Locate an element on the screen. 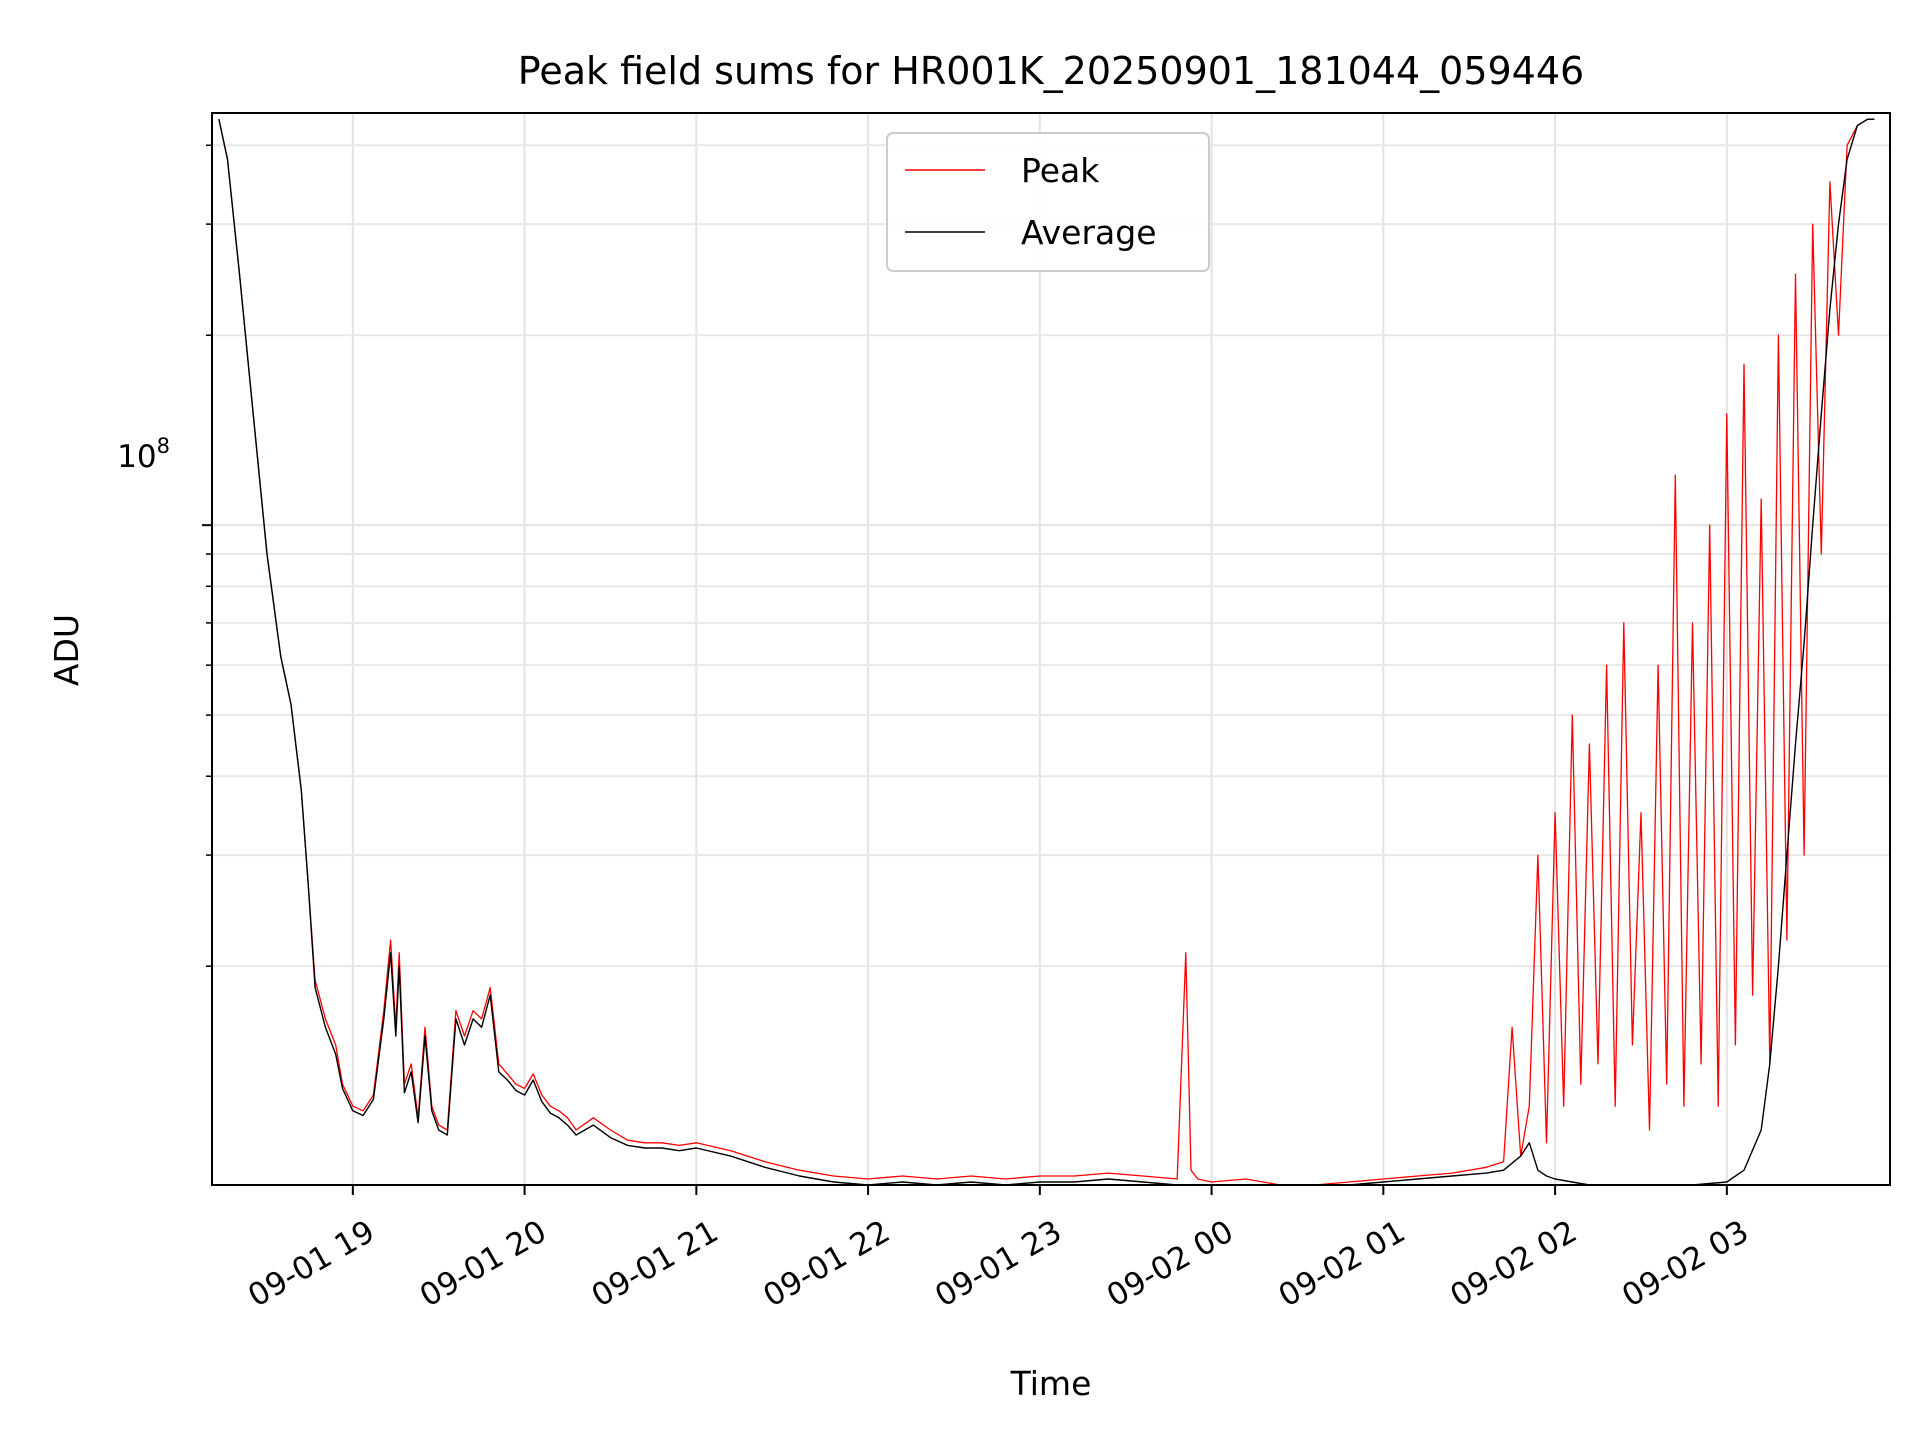  legend-box is located at coordinates (1048, 202).